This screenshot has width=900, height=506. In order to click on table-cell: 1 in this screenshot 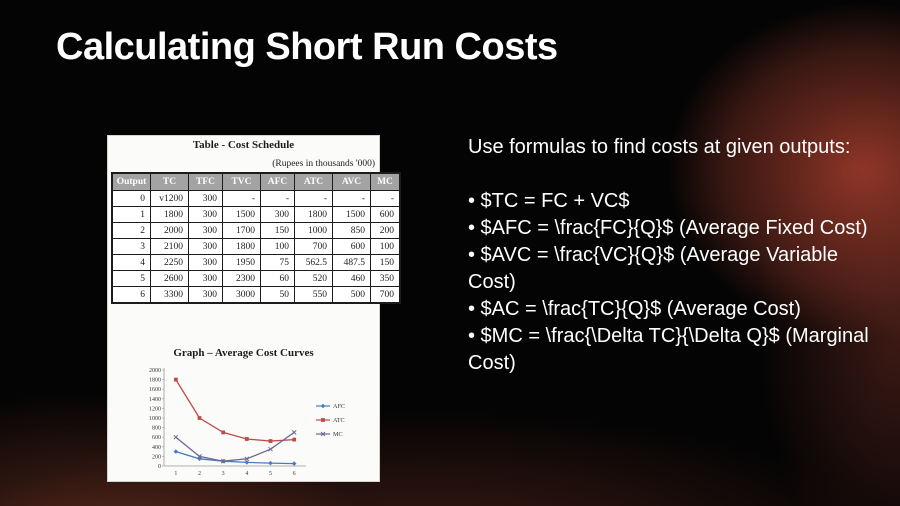, I will do `click(131, 214)`.